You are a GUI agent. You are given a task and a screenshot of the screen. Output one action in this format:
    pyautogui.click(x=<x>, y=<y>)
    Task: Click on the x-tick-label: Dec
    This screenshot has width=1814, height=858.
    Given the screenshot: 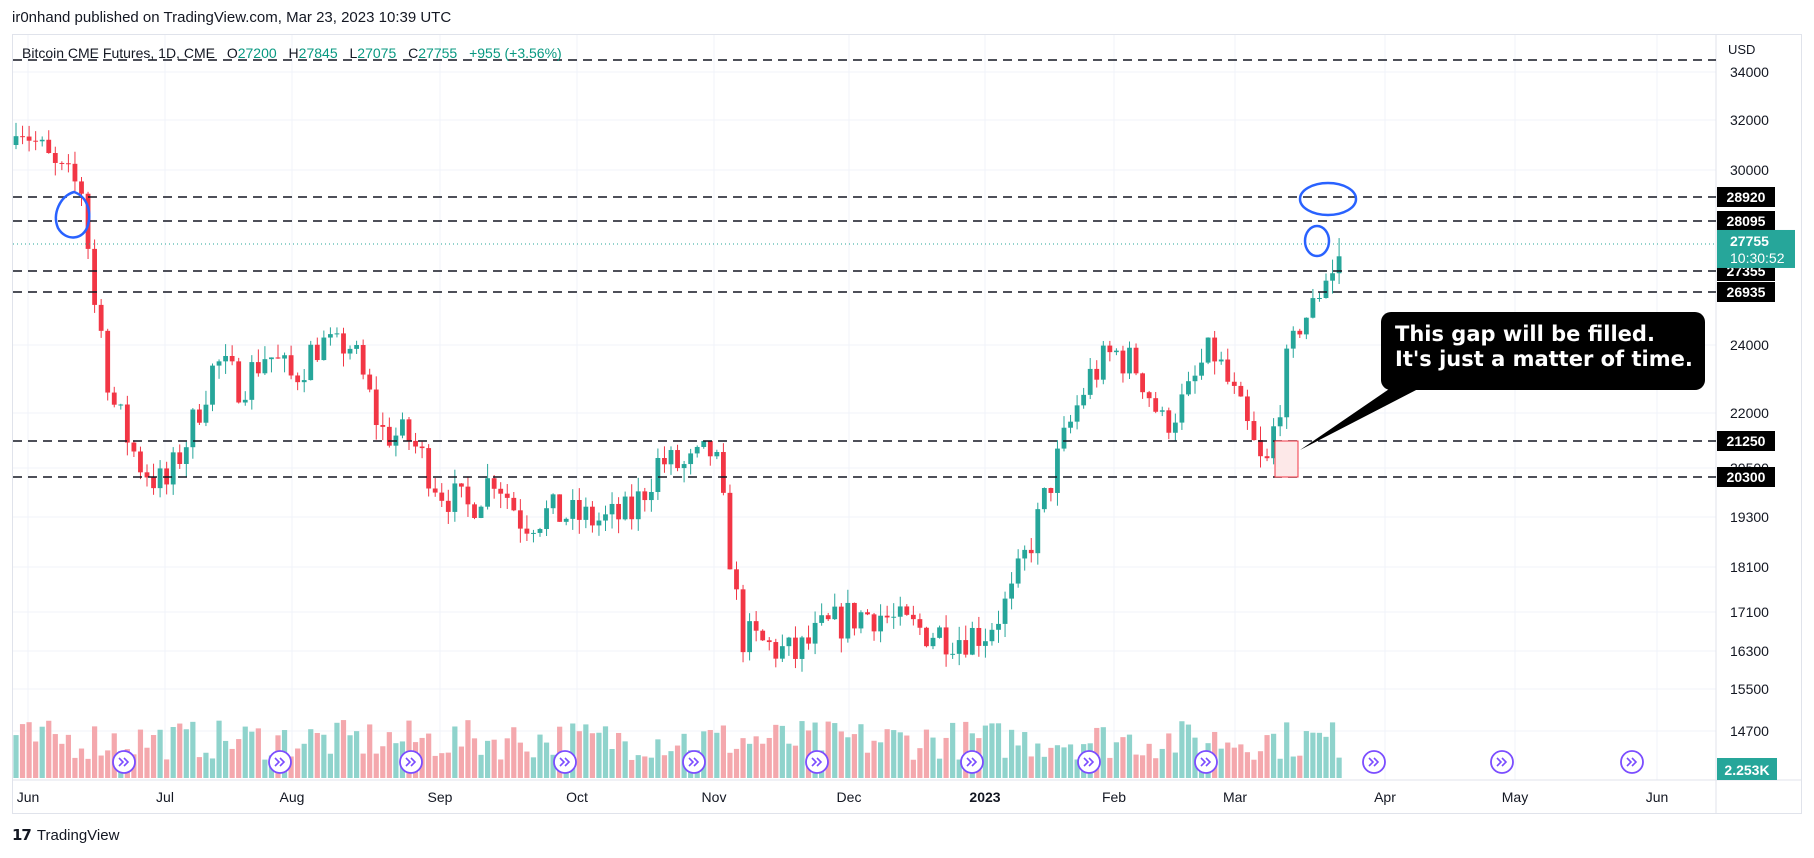 What is the action you would take?
    pyautogui.click(x=849, y=797)
    